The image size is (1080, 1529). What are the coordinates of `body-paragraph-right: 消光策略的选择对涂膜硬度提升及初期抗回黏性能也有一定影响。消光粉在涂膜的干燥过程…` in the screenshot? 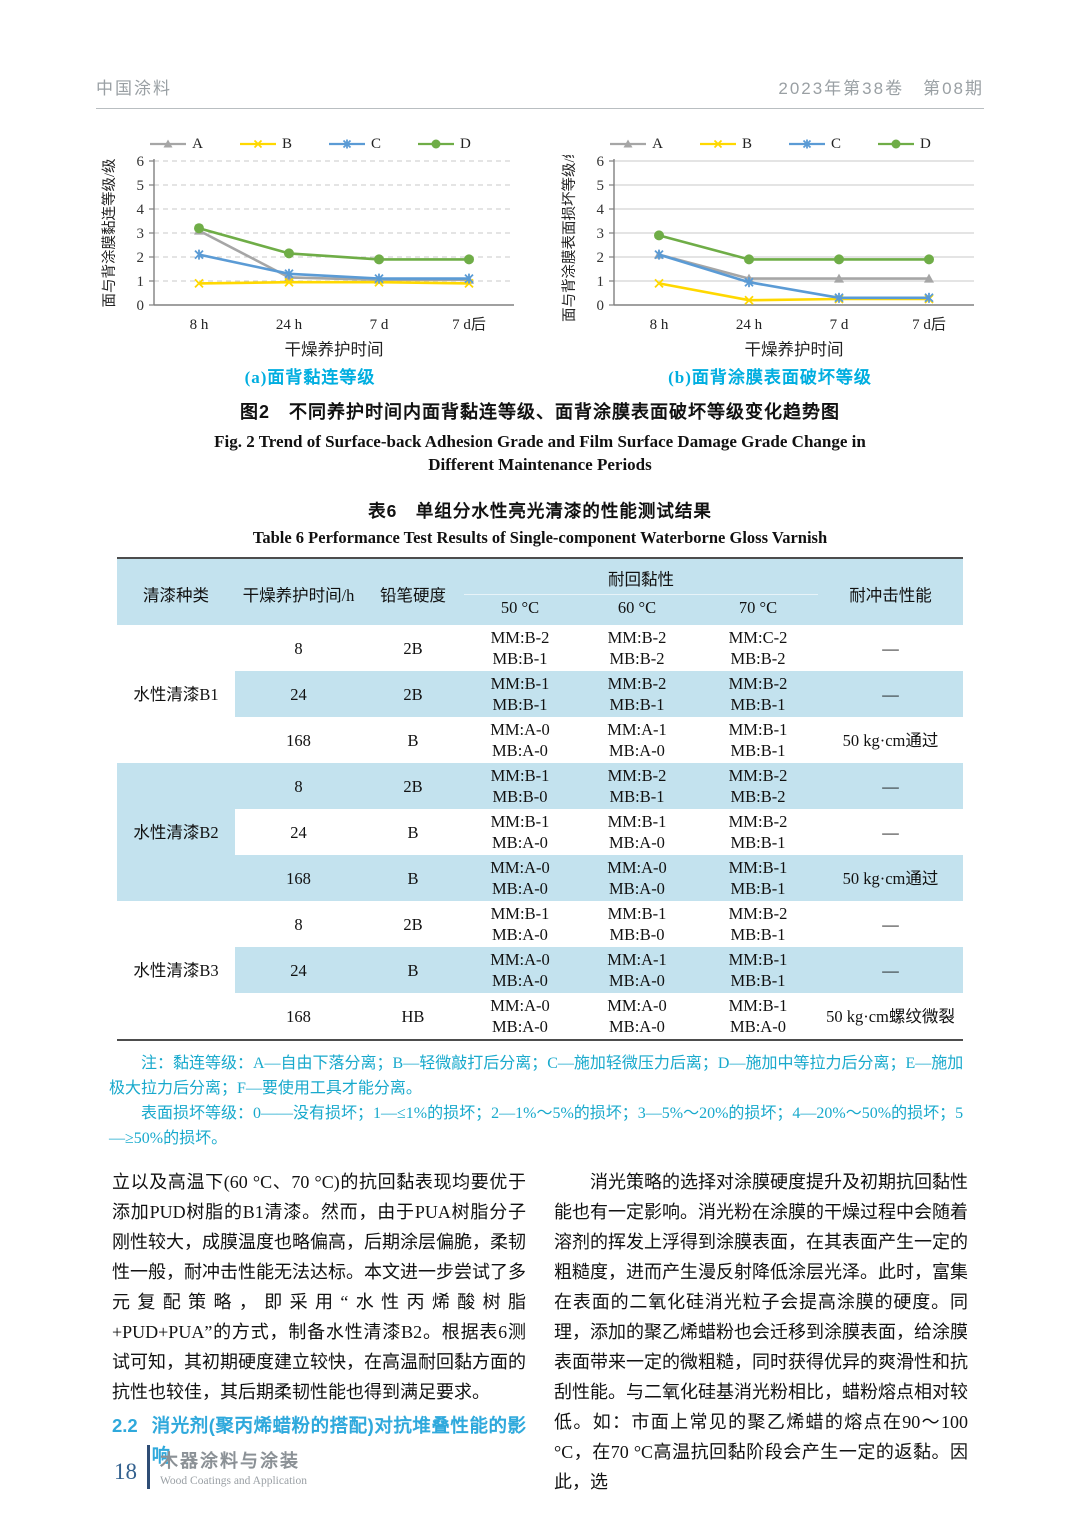 It's located at (761, 1332).